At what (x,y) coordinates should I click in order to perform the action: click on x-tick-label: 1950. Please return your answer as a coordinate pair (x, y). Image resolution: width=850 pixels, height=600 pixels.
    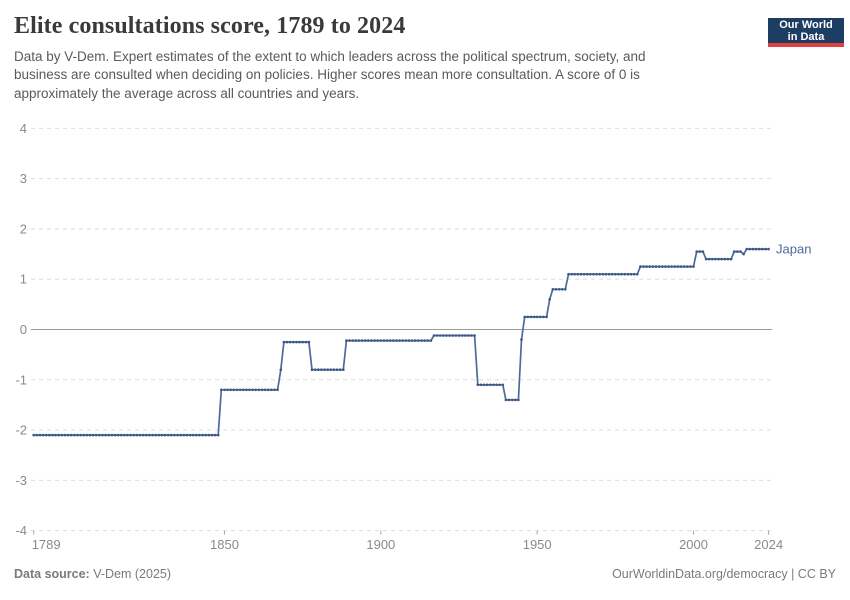
    Looking at the image, I should click on (537, 544).